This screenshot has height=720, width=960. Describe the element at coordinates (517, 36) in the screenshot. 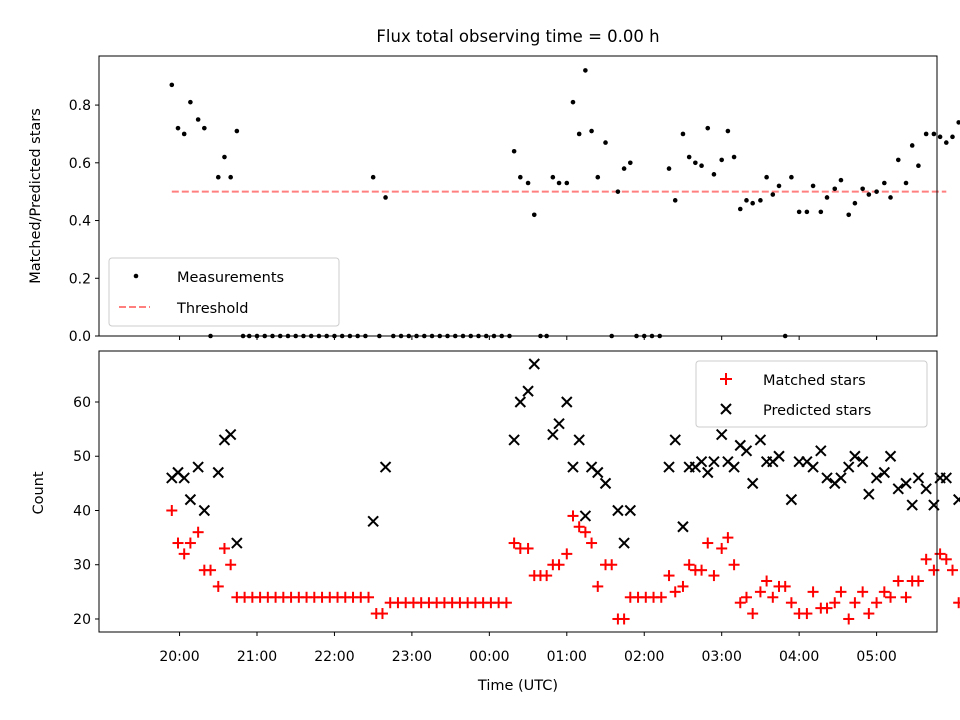

I see `top-chart-title: Flux total observing time = 0.00 h` at that location.